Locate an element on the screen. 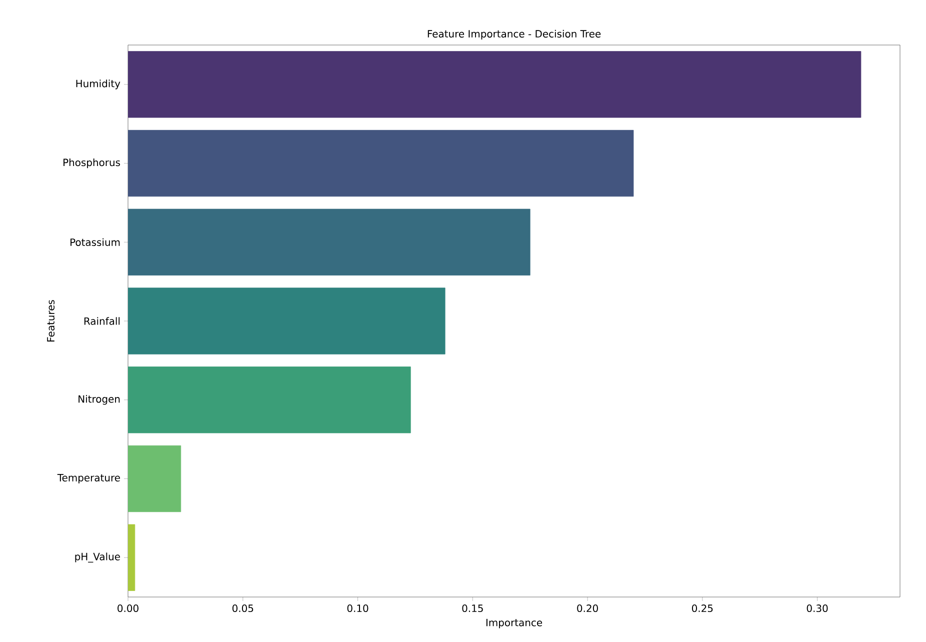 The image size is (926, 642). y-tick-label: Rainfall is located at coordinates (102, 321).